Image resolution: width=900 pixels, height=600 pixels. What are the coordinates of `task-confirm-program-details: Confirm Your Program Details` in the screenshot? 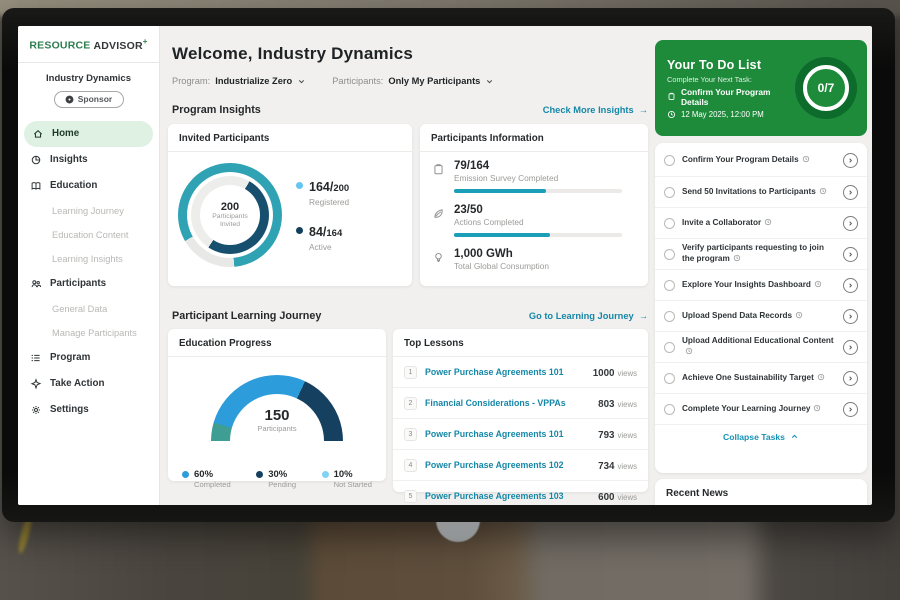 It's located at (761, 160).